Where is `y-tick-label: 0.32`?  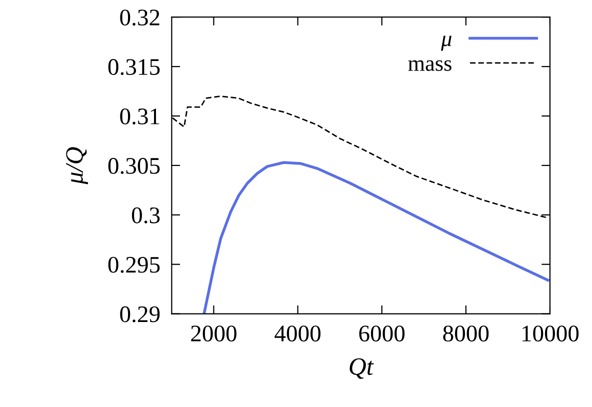
y-tick-label: 0.32 is located at coordinates (140, 18).